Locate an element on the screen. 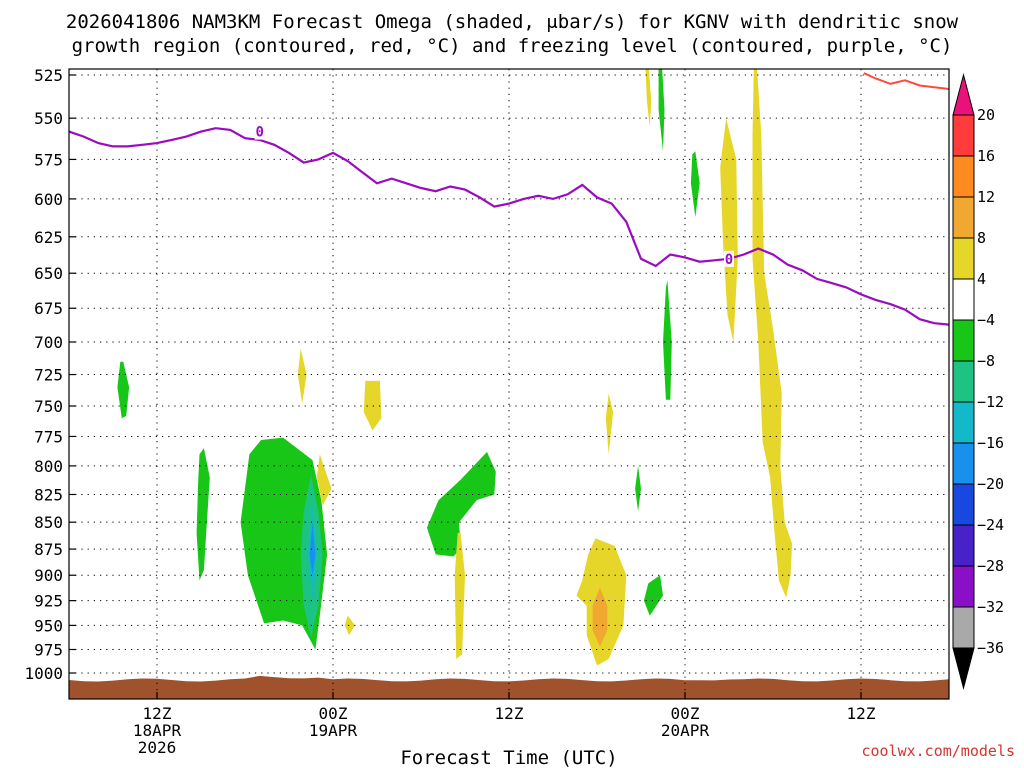 The width and height of the screenshot is (1024, 768). colorbar-label-5: −4 is located at coordinates (986, 320).